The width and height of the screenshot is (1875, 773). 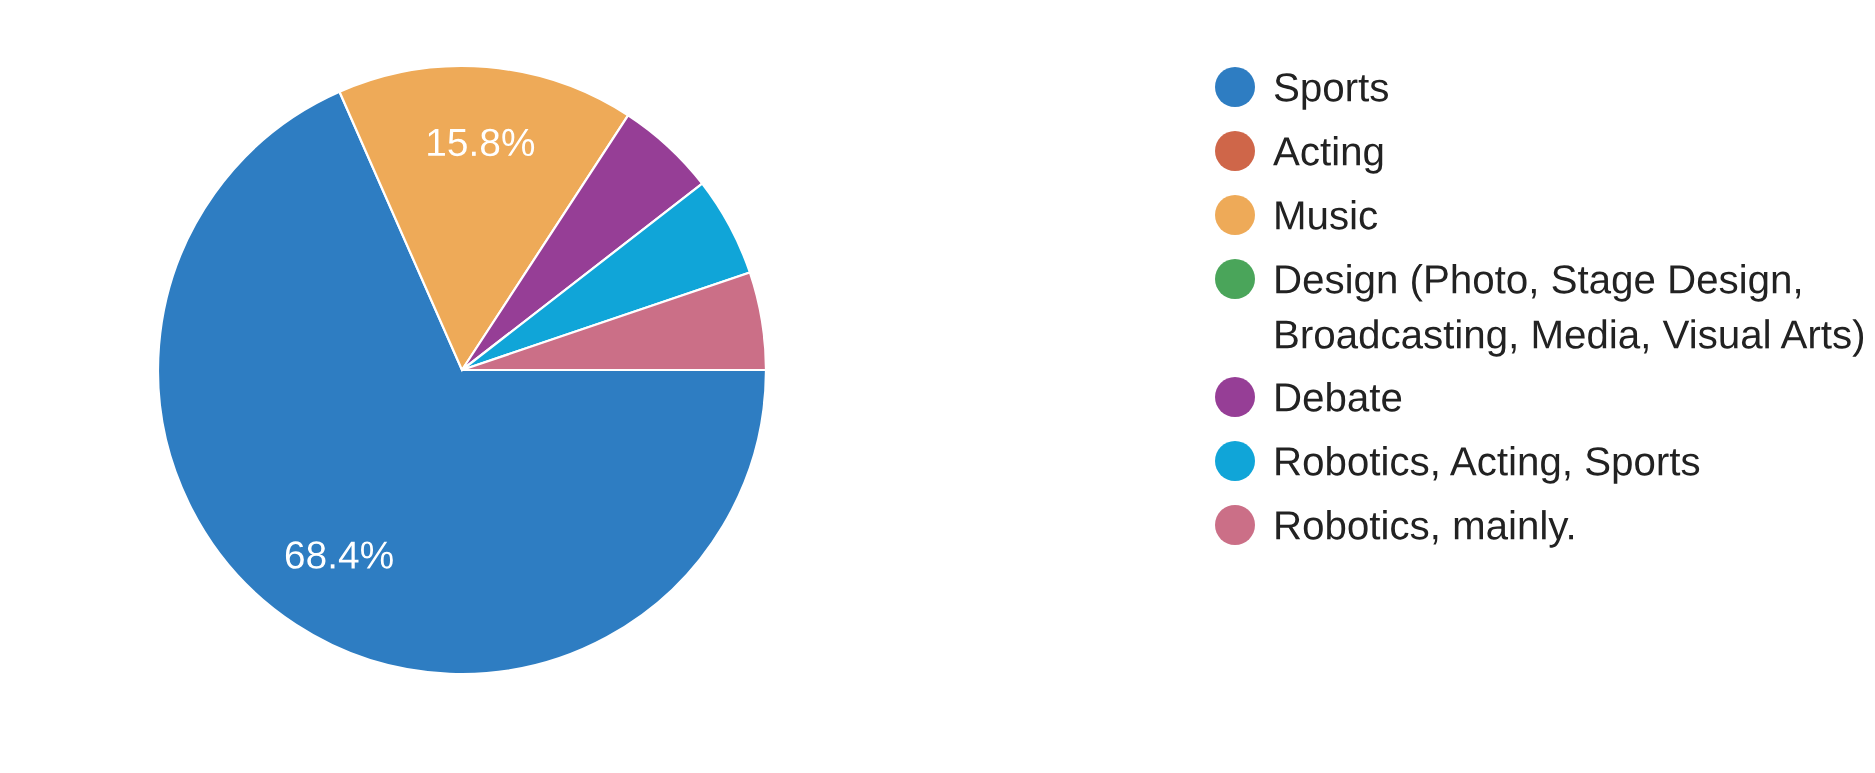 What do you see at coordinates (1331, 91) in the screenshot?
I see `legend-label: Sports` at bounding box center [1331, 91].